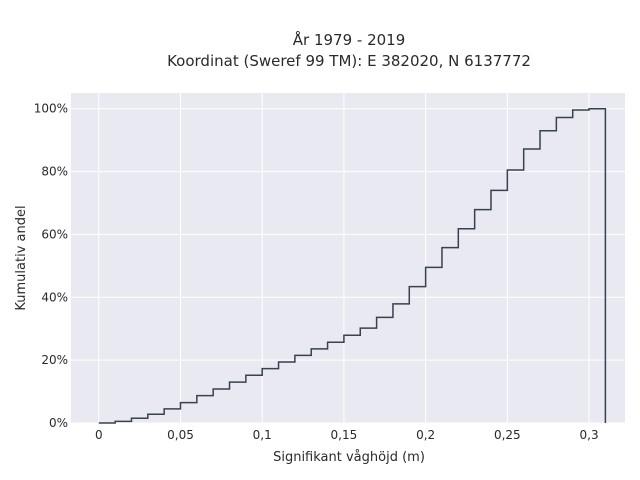  I want to click on x-tick-labels: 0 0,05 0,1 0,15 0,2 0,25 0,3, so click(347, 435).